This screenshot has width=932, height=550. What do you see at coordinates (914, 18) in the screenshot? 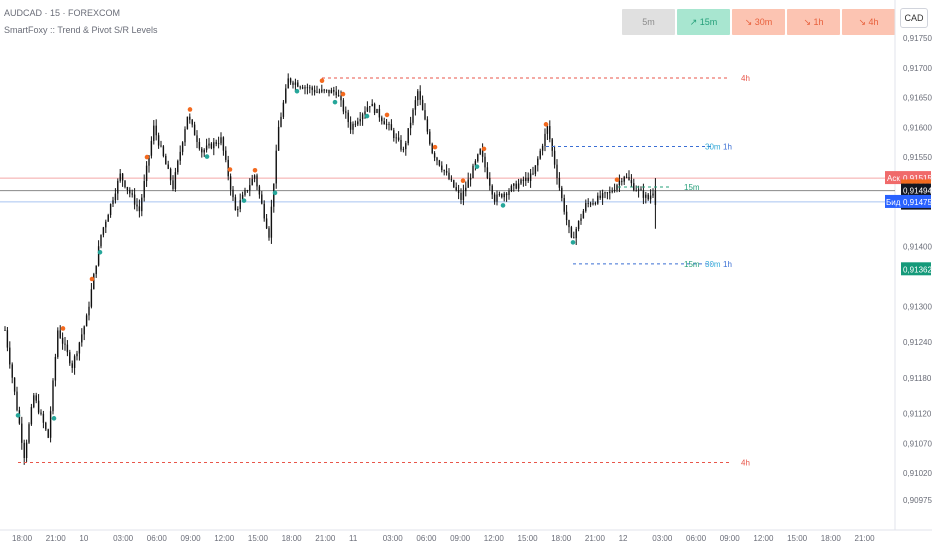
I see `currency-button: CAD` at bounding box center [914, 18].